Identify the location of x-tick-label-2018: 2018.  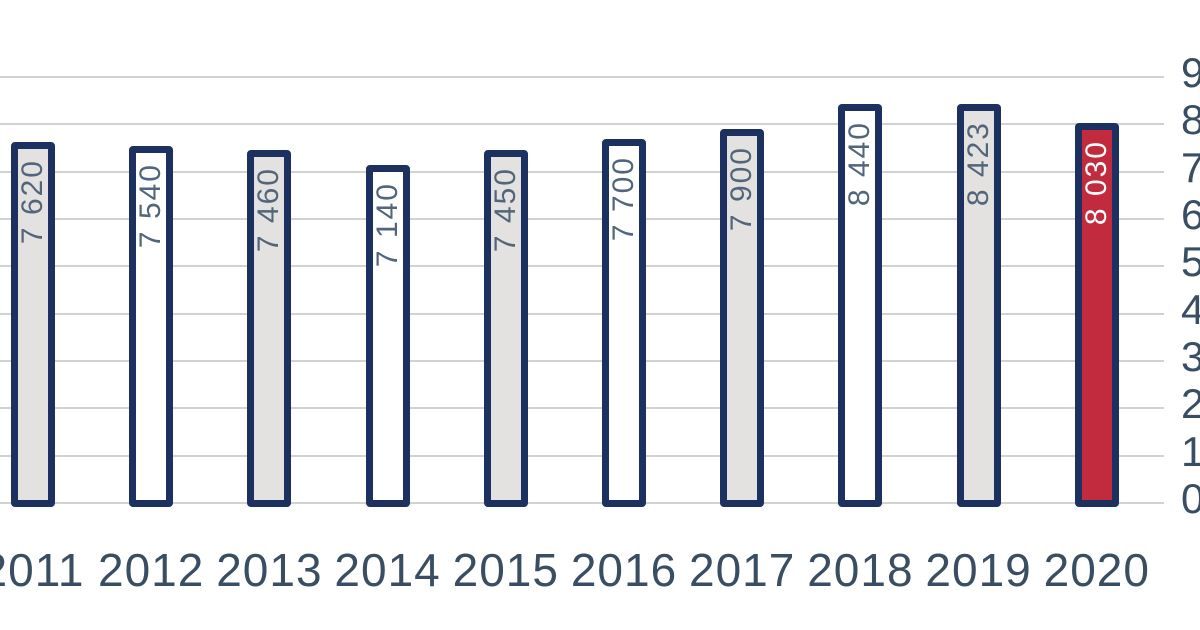
(860, 570).